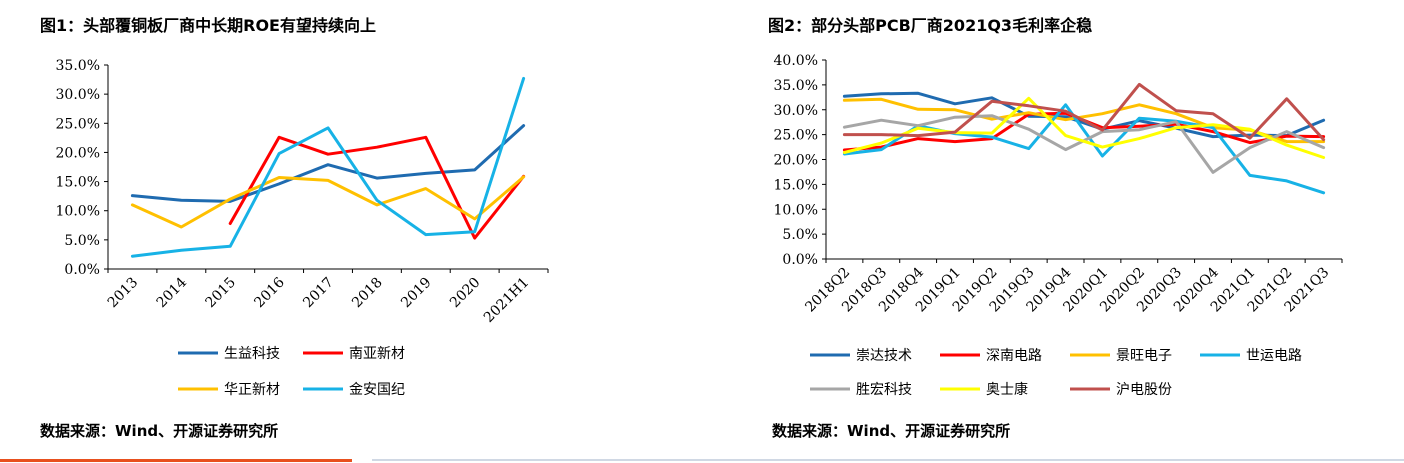 The height and width of the screenshot is (463, 1404). I want to click on figure-1-title: 图1：头部覆铜板厂商中长期ROE有望持续向上, so click(208, 25).